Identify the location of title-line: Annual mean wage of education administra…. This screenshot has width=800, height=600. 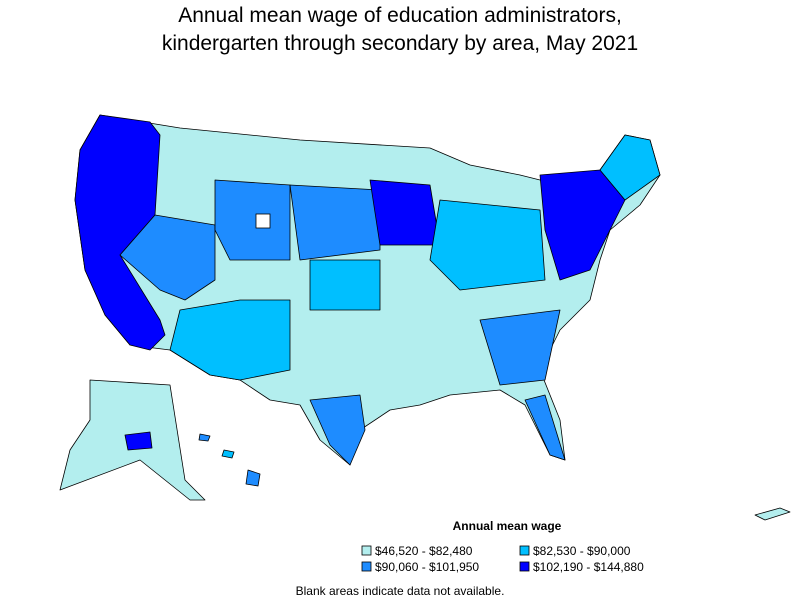
(400, 15).